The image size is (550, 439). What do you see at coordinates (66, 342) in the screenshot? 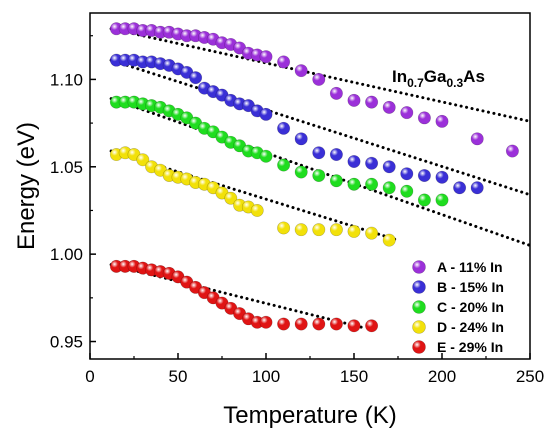
I see `y-tick-label: 0.95` at bounding box center [66, 342].